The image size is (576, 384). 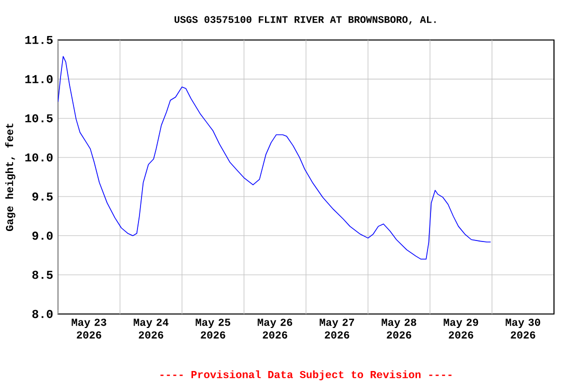 I want to click on x-tick-label: May 30 2026, so click(x=523, y=328).